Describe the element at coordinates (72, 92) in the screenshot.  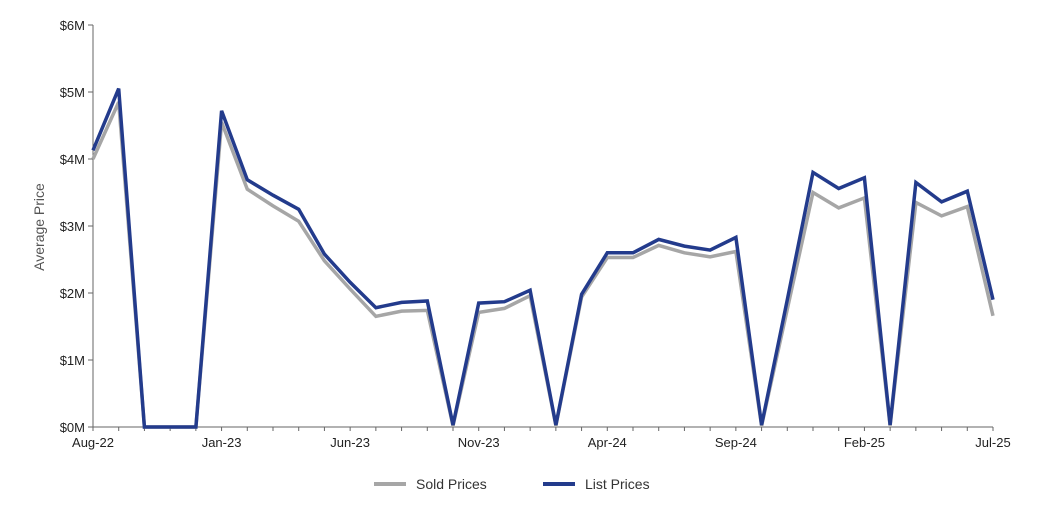
I see `y-tick-label: $5M` at that location.